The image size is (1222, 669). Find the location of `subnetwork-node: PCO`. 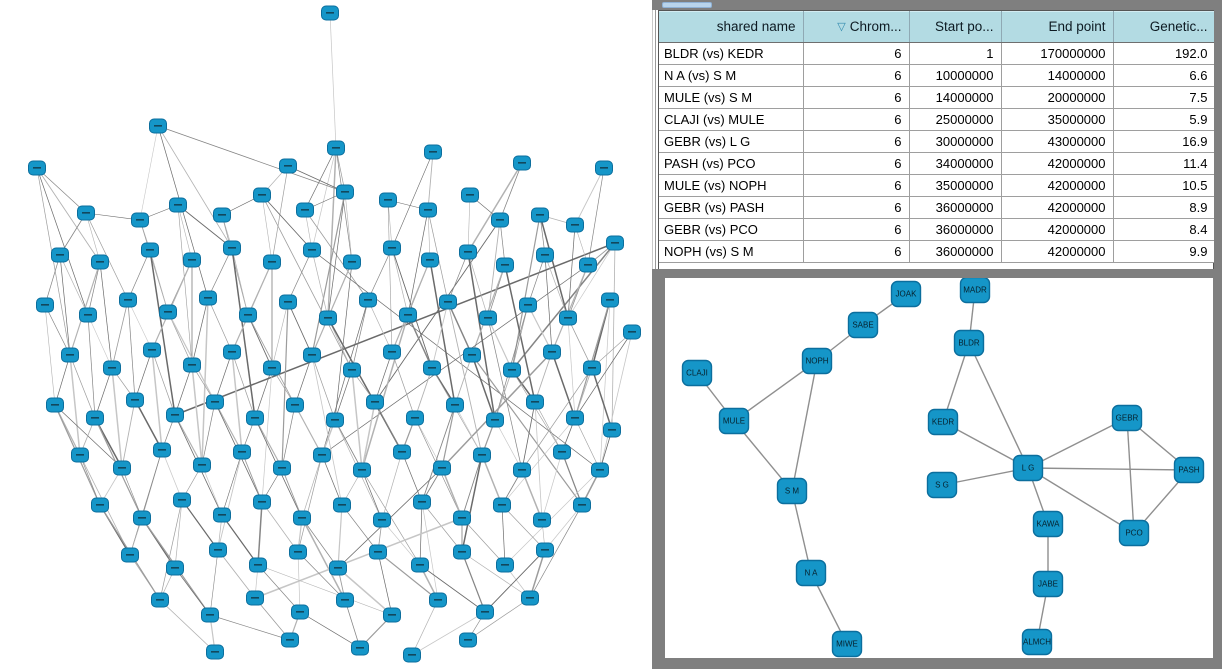

subnetwork-node: PCO is located at coordinates (1134, 533).